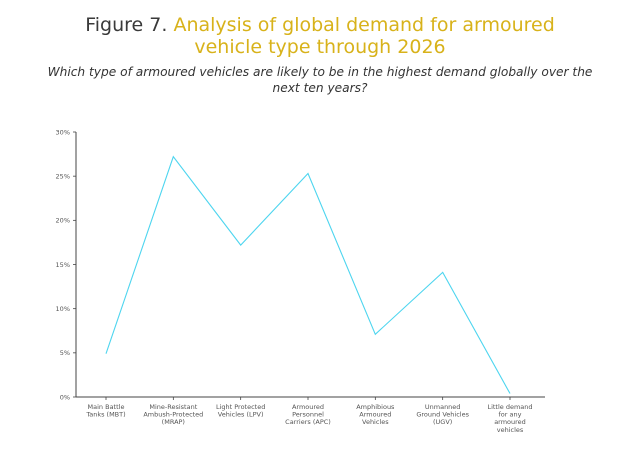 The width and height of the screenshot is (640, 450). Describe the element at coordinates (509, 418) in the screenshot. I see `x-tick-label: Little demand for any armoured vehicles` at that location.